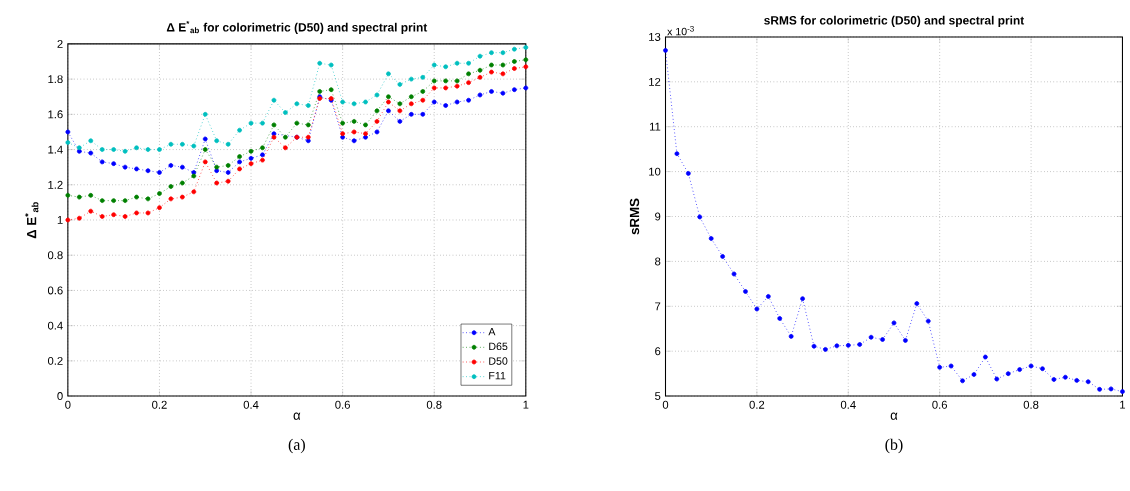  Describe the element at coordinates (55, 149) in the screenshot. I see `y-tick-label: 1.4` at that location.